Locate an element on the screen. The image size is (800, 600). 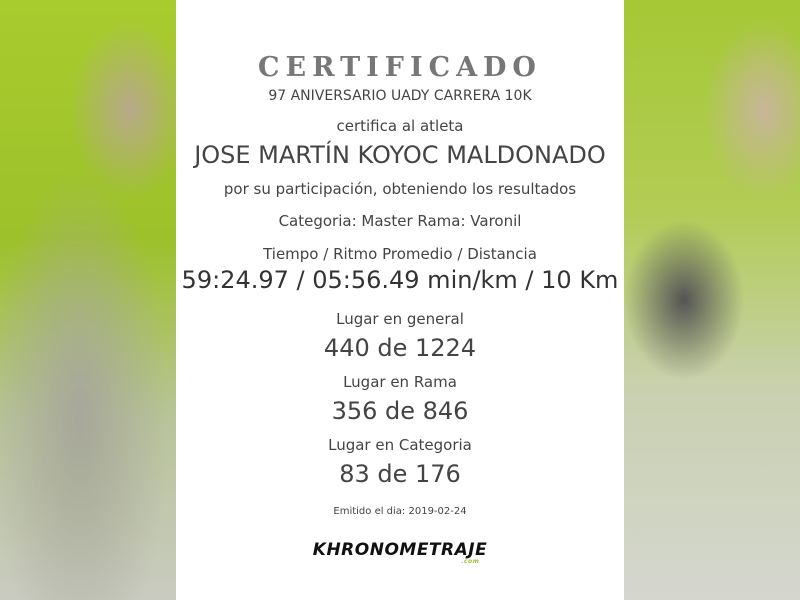
category-place-value: 83 de 176 is located at coordinates (400, 474).